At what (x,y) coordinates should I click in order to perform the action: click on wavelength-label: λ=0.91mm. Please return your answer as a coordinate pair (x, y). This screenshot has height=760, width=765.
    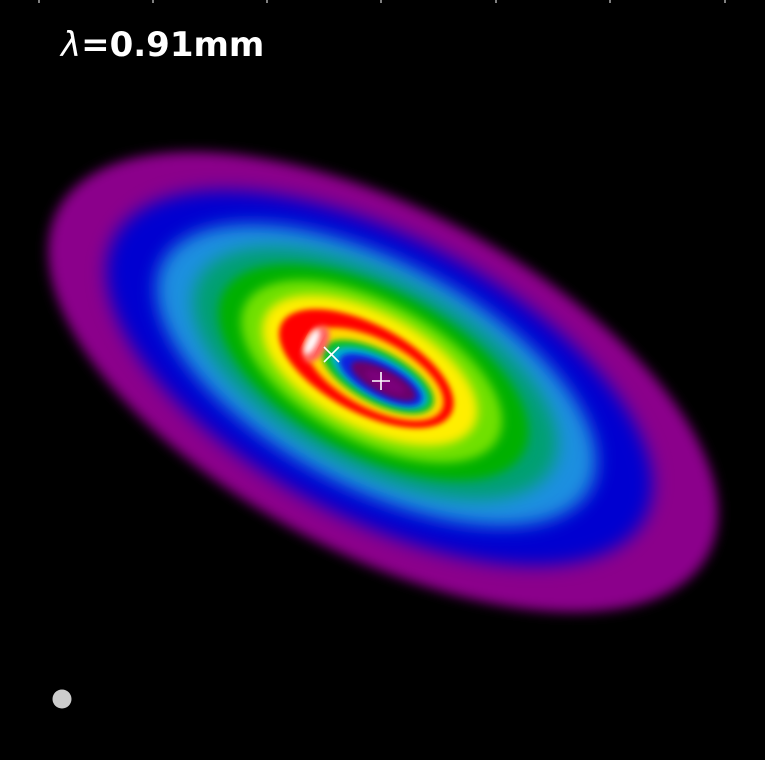
    Looking at the image, I should click on (162, 45).